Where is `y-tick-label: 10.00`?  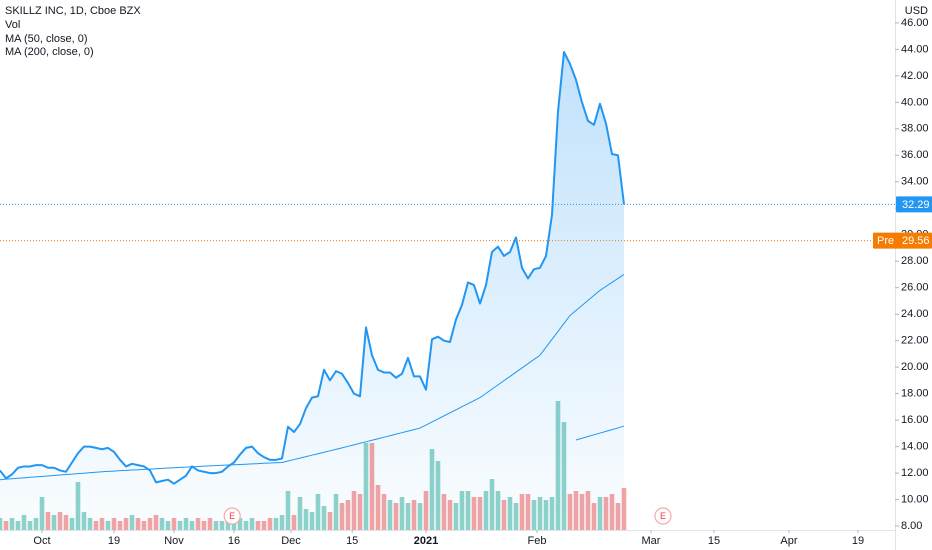
y-tick-label: 10.00 is located at coordinates (915, 499).